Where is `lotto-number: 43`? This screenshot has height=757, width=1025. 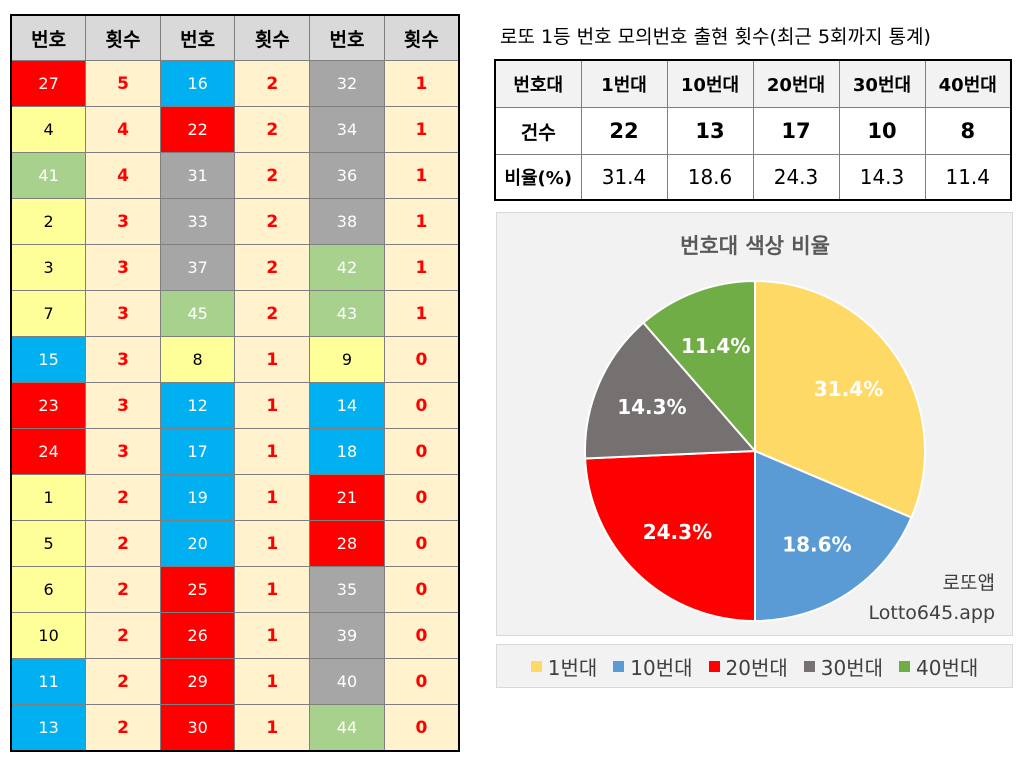 lotto-number: 43 is located at coordinates (347, 313).